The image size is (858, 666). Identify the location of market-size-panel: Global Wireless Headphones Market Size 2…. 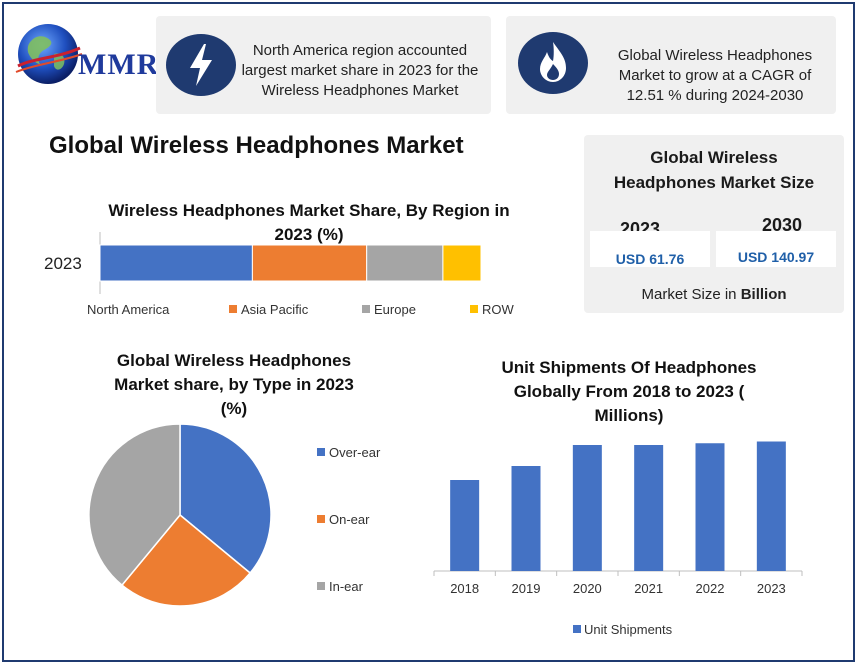
(714, 224).